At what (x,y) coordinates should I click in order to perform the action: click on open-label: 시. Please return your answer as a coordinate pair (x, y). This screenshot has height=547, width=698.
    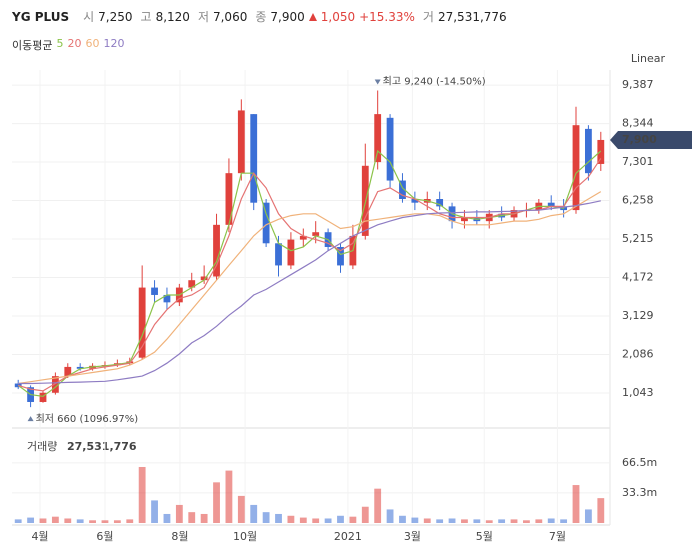
    Looking at the image, I should click on (89, 17).